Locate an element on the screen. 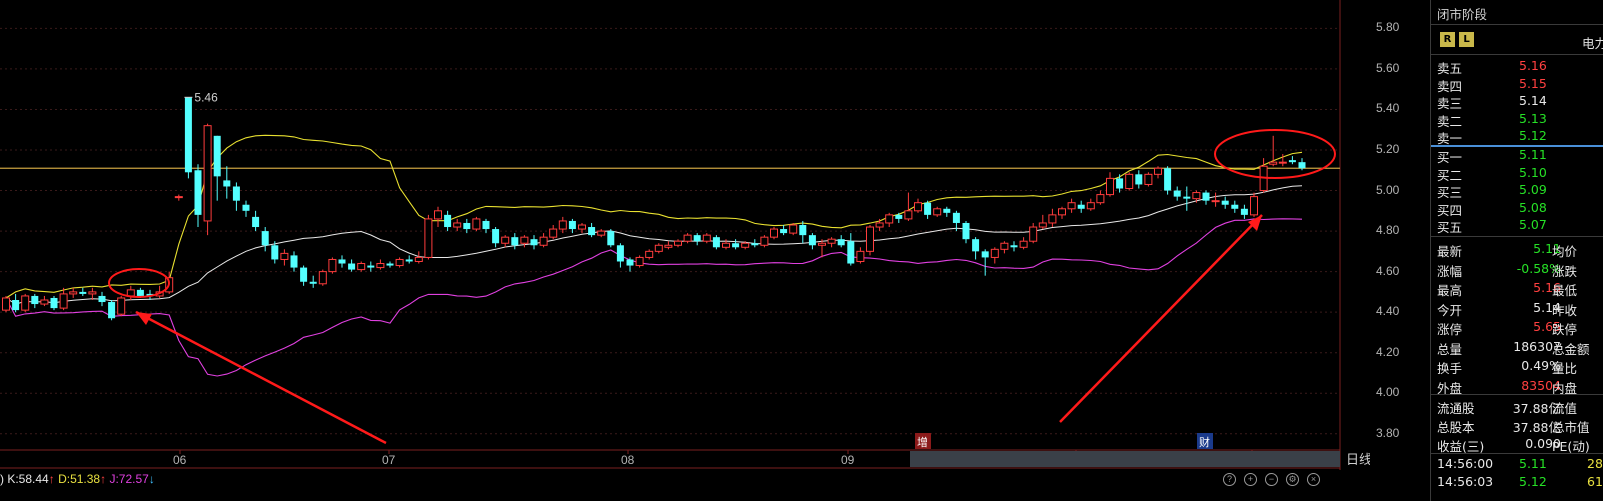 The width and height of the screenshot is (1603, 501). stat-label: 换手 is located at coordinates (1450, 368).